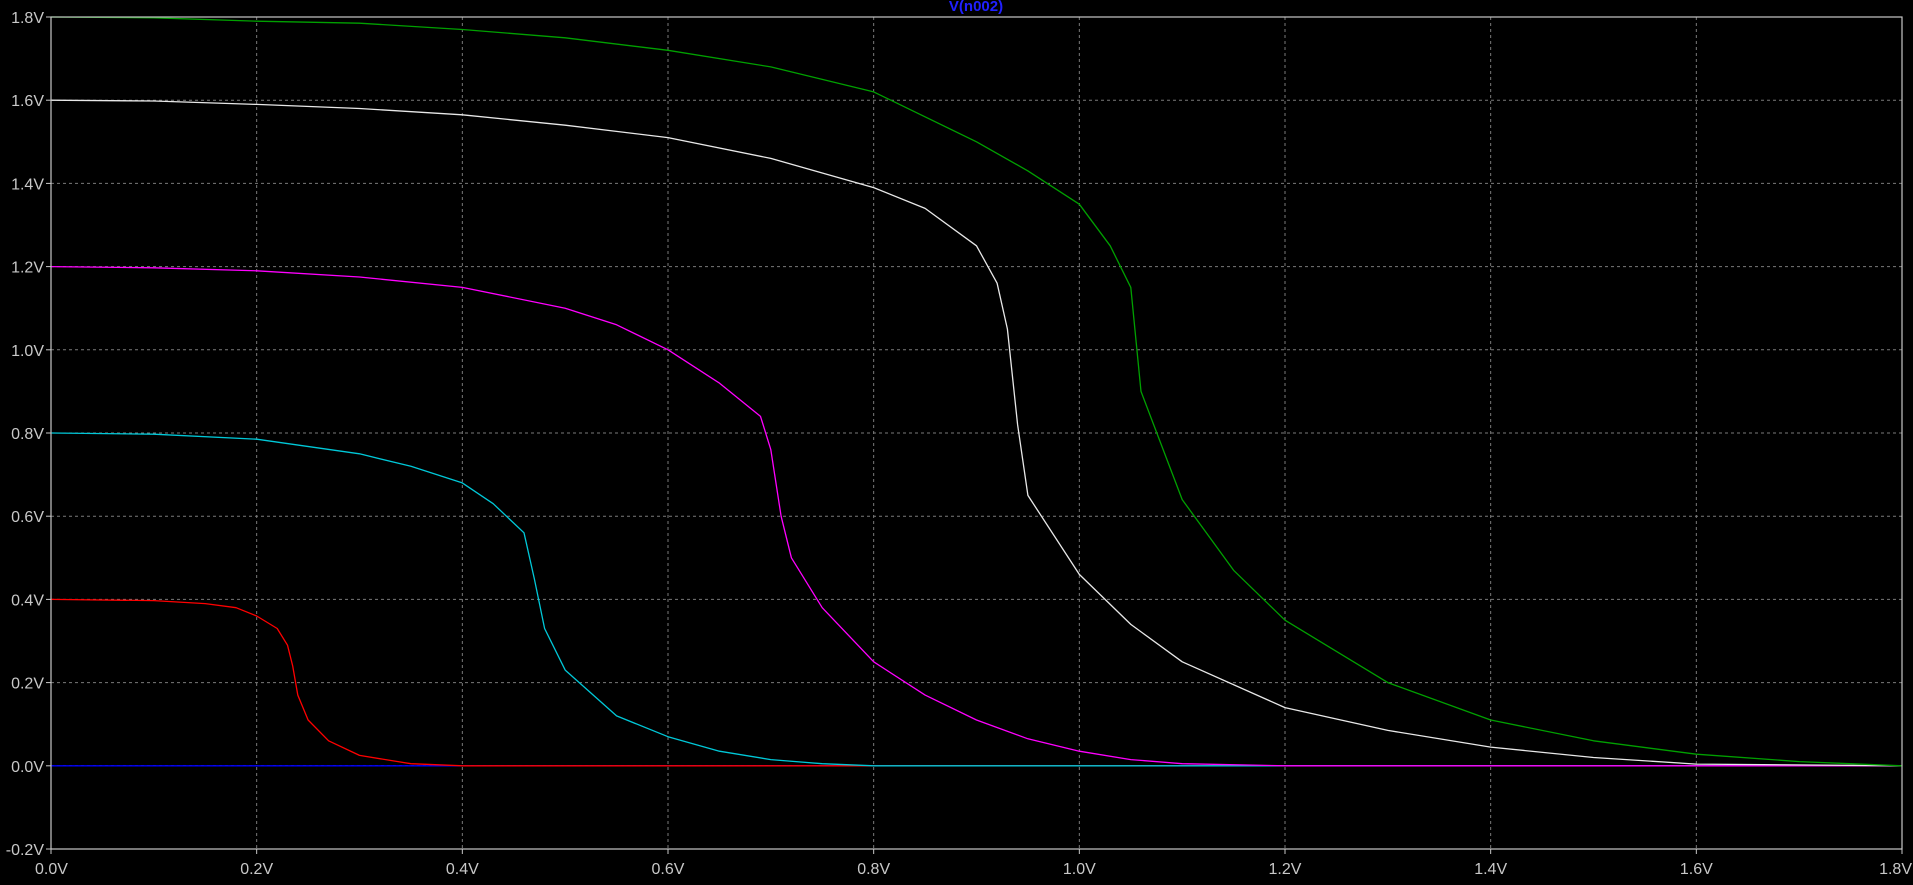 The width and height of the screenshot is (1913, 885). Describe the element at coordinates (27, 184) in the screenshot. I see `y-tick-label: 1.4V` at that location.